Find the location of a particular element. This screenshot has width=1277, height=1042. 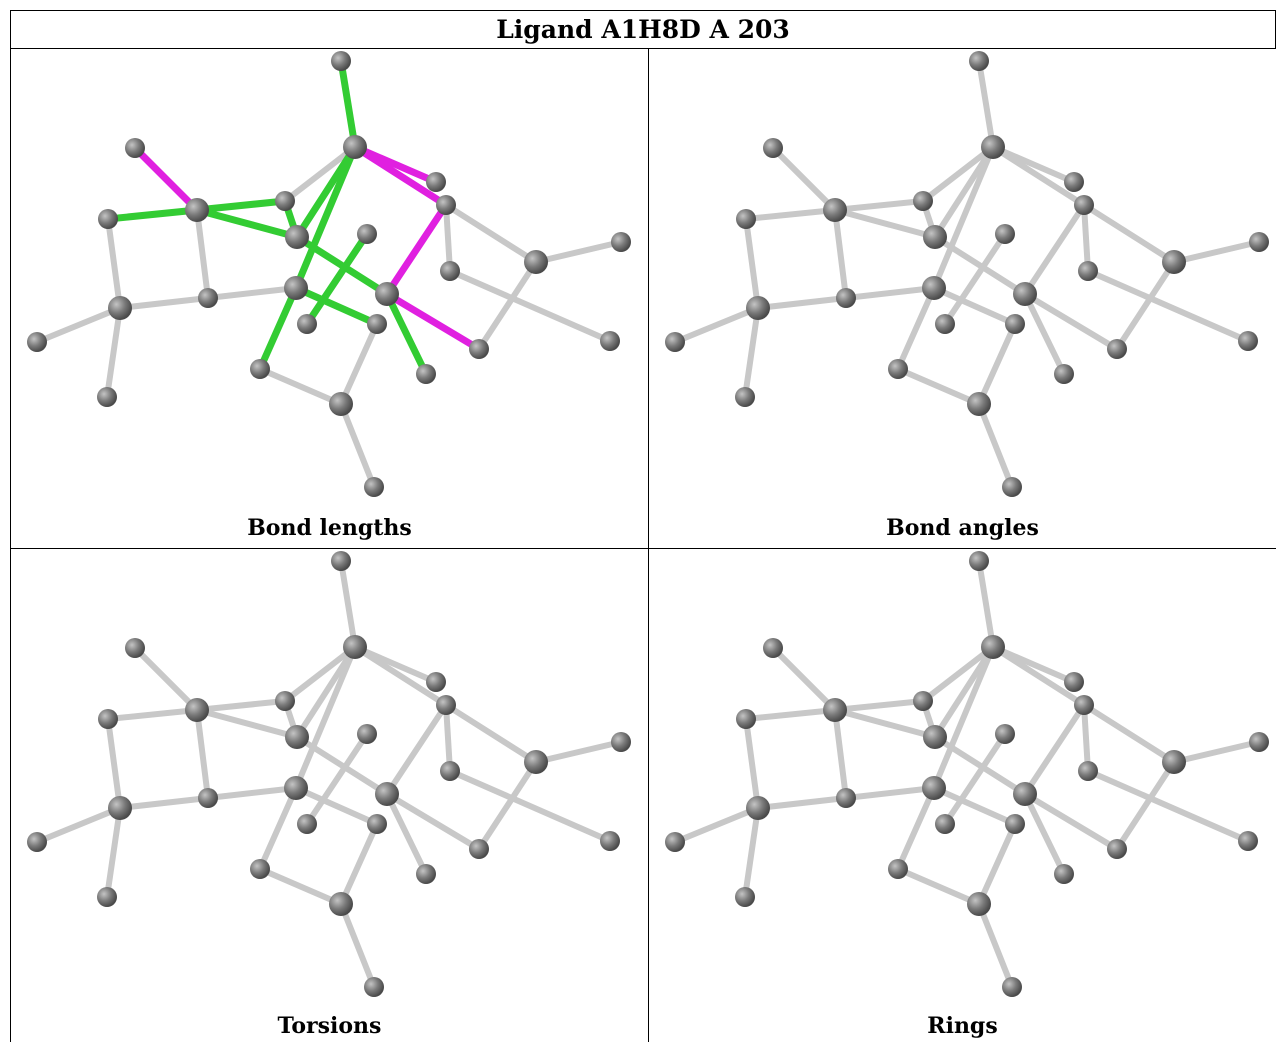

table-border-top is located at coordinates (643, 10).